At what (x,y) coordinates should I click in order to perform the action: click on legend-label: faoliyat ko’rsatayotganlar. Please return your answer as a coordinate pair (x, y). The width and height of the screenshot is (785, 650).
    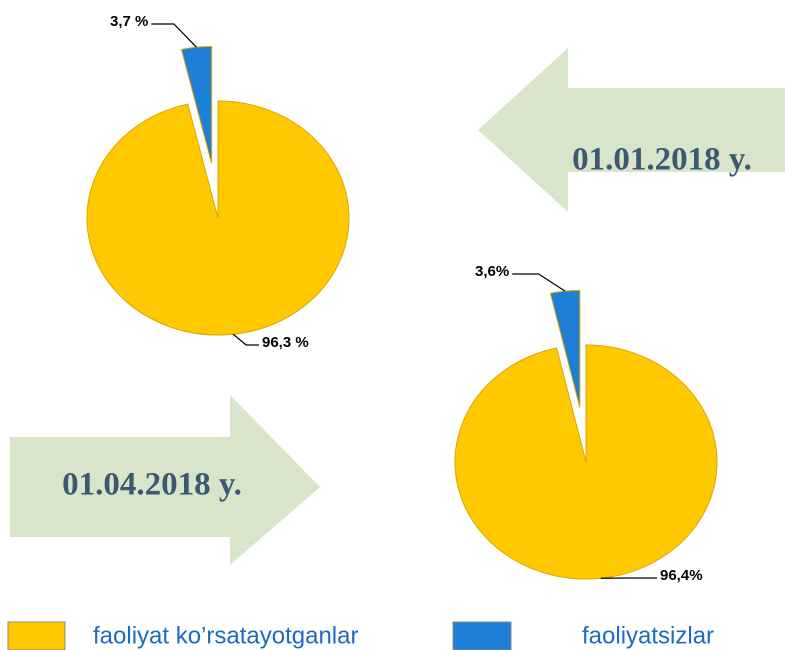
    Looking at the image, I should click on (225, 635).